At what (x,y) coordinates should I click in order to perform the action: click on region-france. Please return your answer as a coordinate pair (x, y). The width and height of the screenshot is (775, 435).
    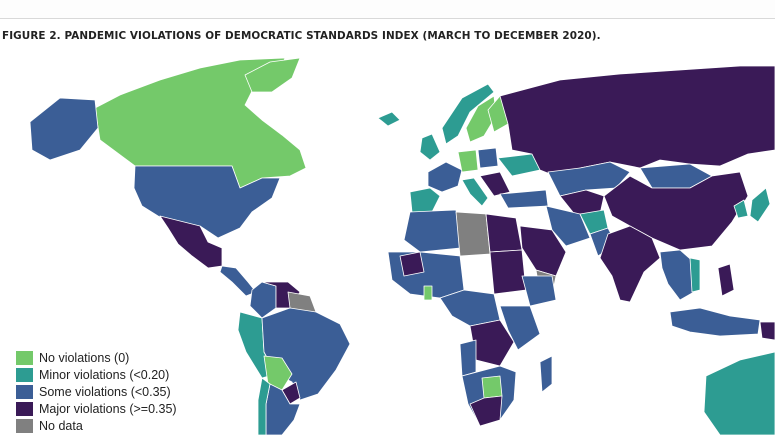
    Looking at the image, I should click on (445, 177).